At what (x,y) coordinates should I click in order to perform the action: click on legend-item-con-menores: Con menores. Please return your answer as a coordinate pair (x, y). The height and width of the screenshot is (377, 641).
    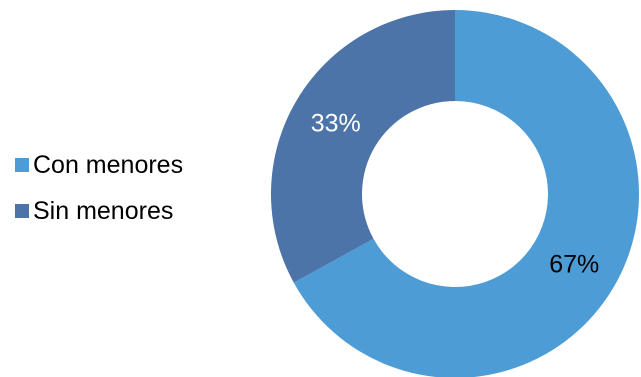
    Looking at the image, I should click on (99, 164).